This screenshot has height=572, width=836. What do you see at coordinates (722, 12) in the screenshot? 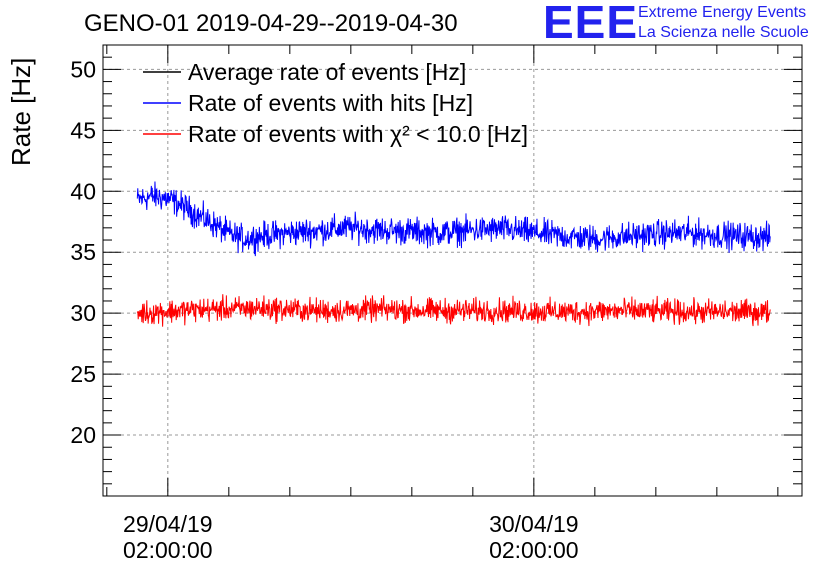
I see `eee-logo-line-1: Extreme Energy Events` at bounding box center [722, 12].